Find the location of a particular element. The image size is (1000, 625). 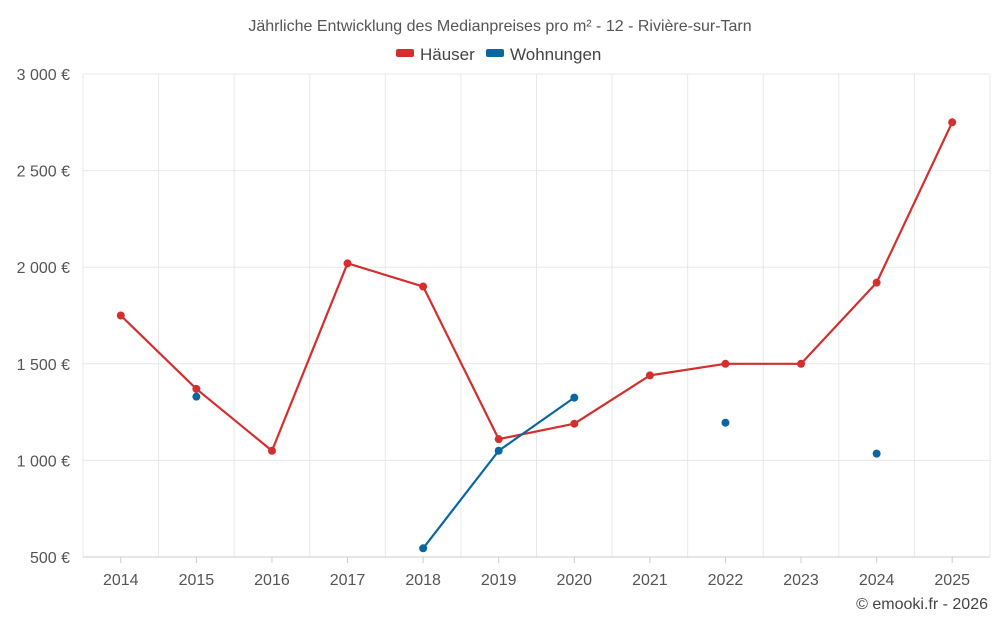

series-line-wohnungen is located at coordinates (650, 473).